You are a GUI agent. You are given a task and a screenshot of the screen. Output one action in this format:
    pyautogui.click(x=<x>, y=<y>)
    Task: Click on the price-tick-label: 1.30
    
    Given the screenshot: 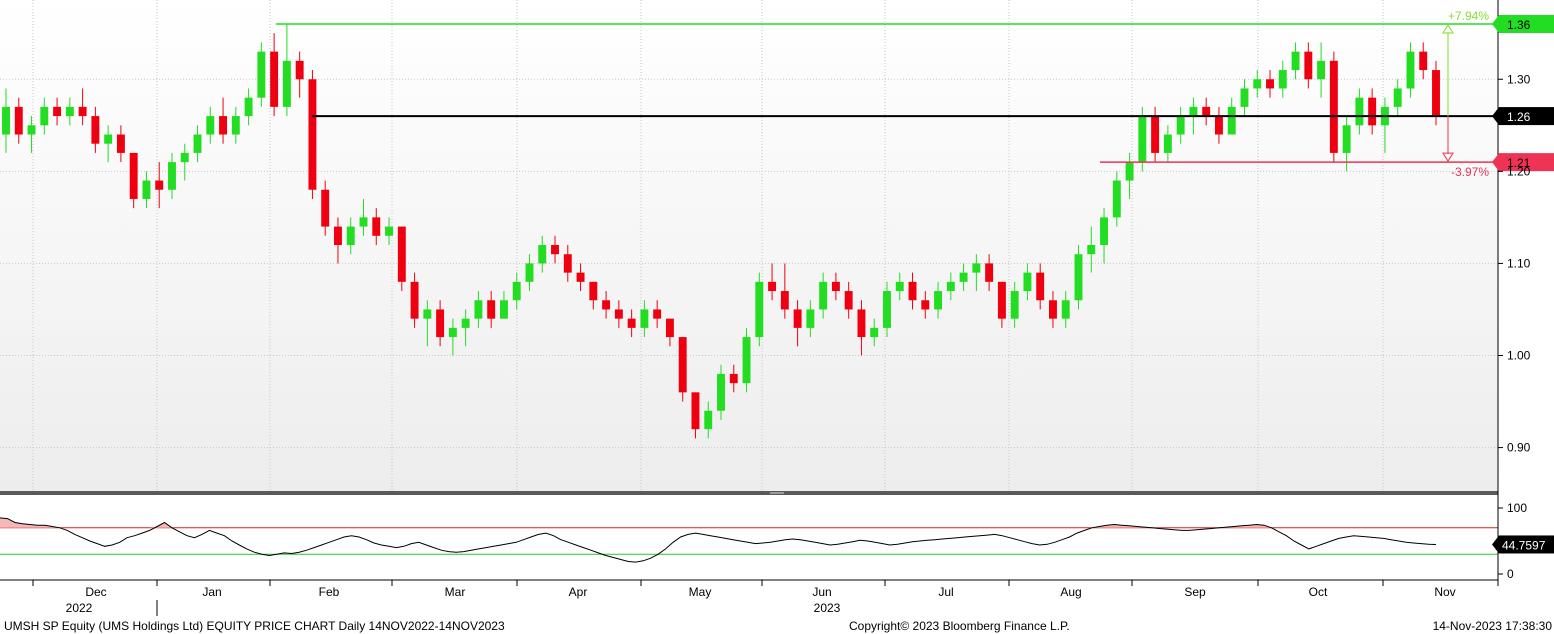 What is the action you would take?
    pyautogui.click(x=1519, y=79)
    